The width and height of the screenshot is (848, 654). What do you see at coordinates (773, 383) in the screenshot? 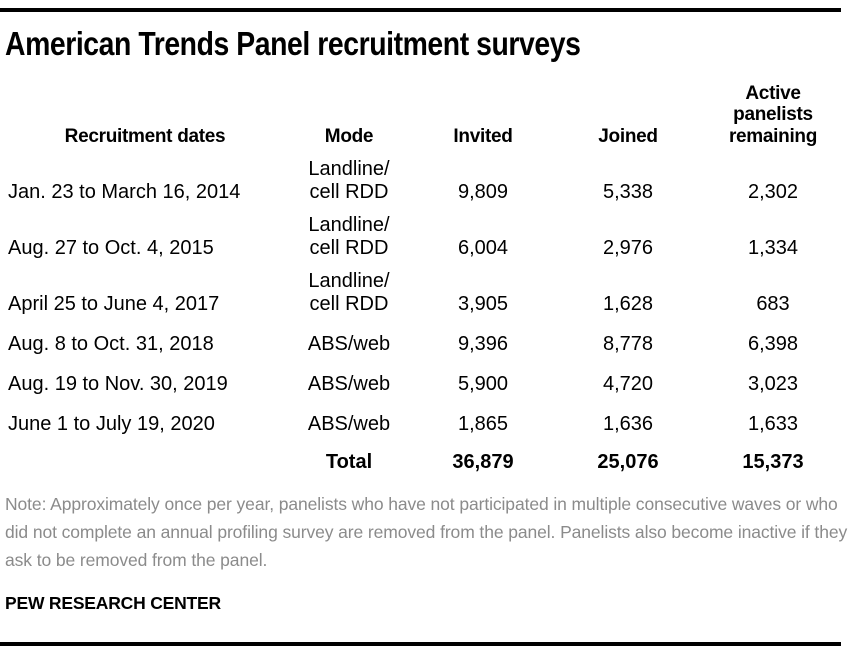
I see `cell-active-remaining: 3,023` at bounding box center [773, 383].